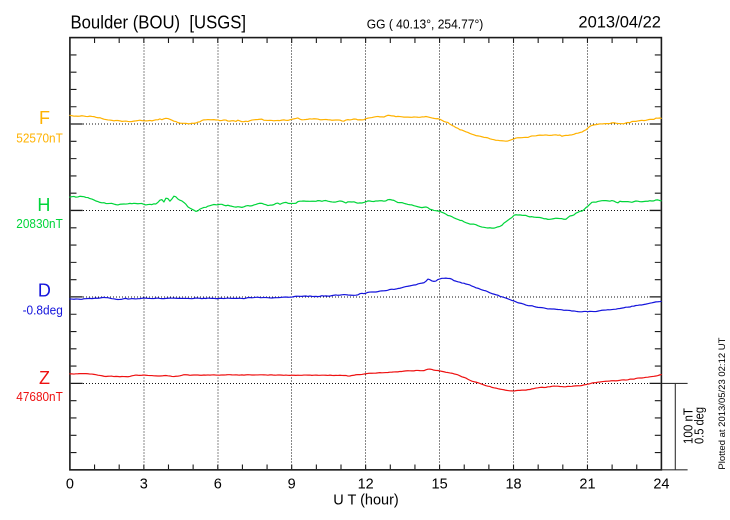 The image size is (730, 520). Describe the element at coordinates (39, 138) in the screenshot. I see `svg-text: 52570nT` at that location.